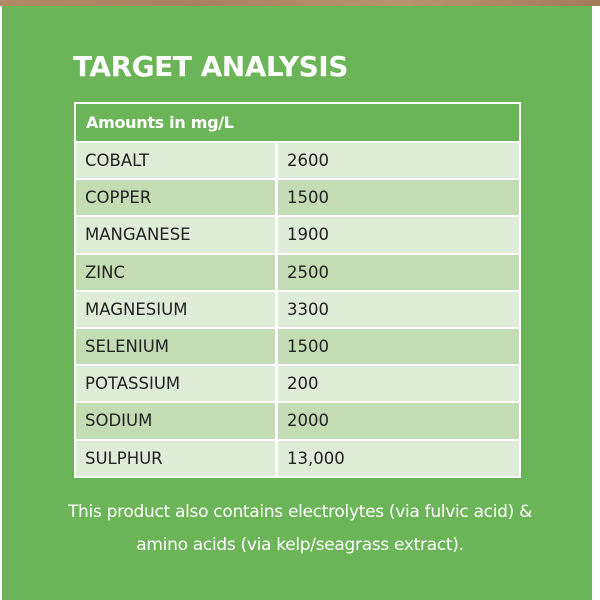 This screenshot has width=600, height=600. I want to click on element-amount: 200, so click(398, 384).